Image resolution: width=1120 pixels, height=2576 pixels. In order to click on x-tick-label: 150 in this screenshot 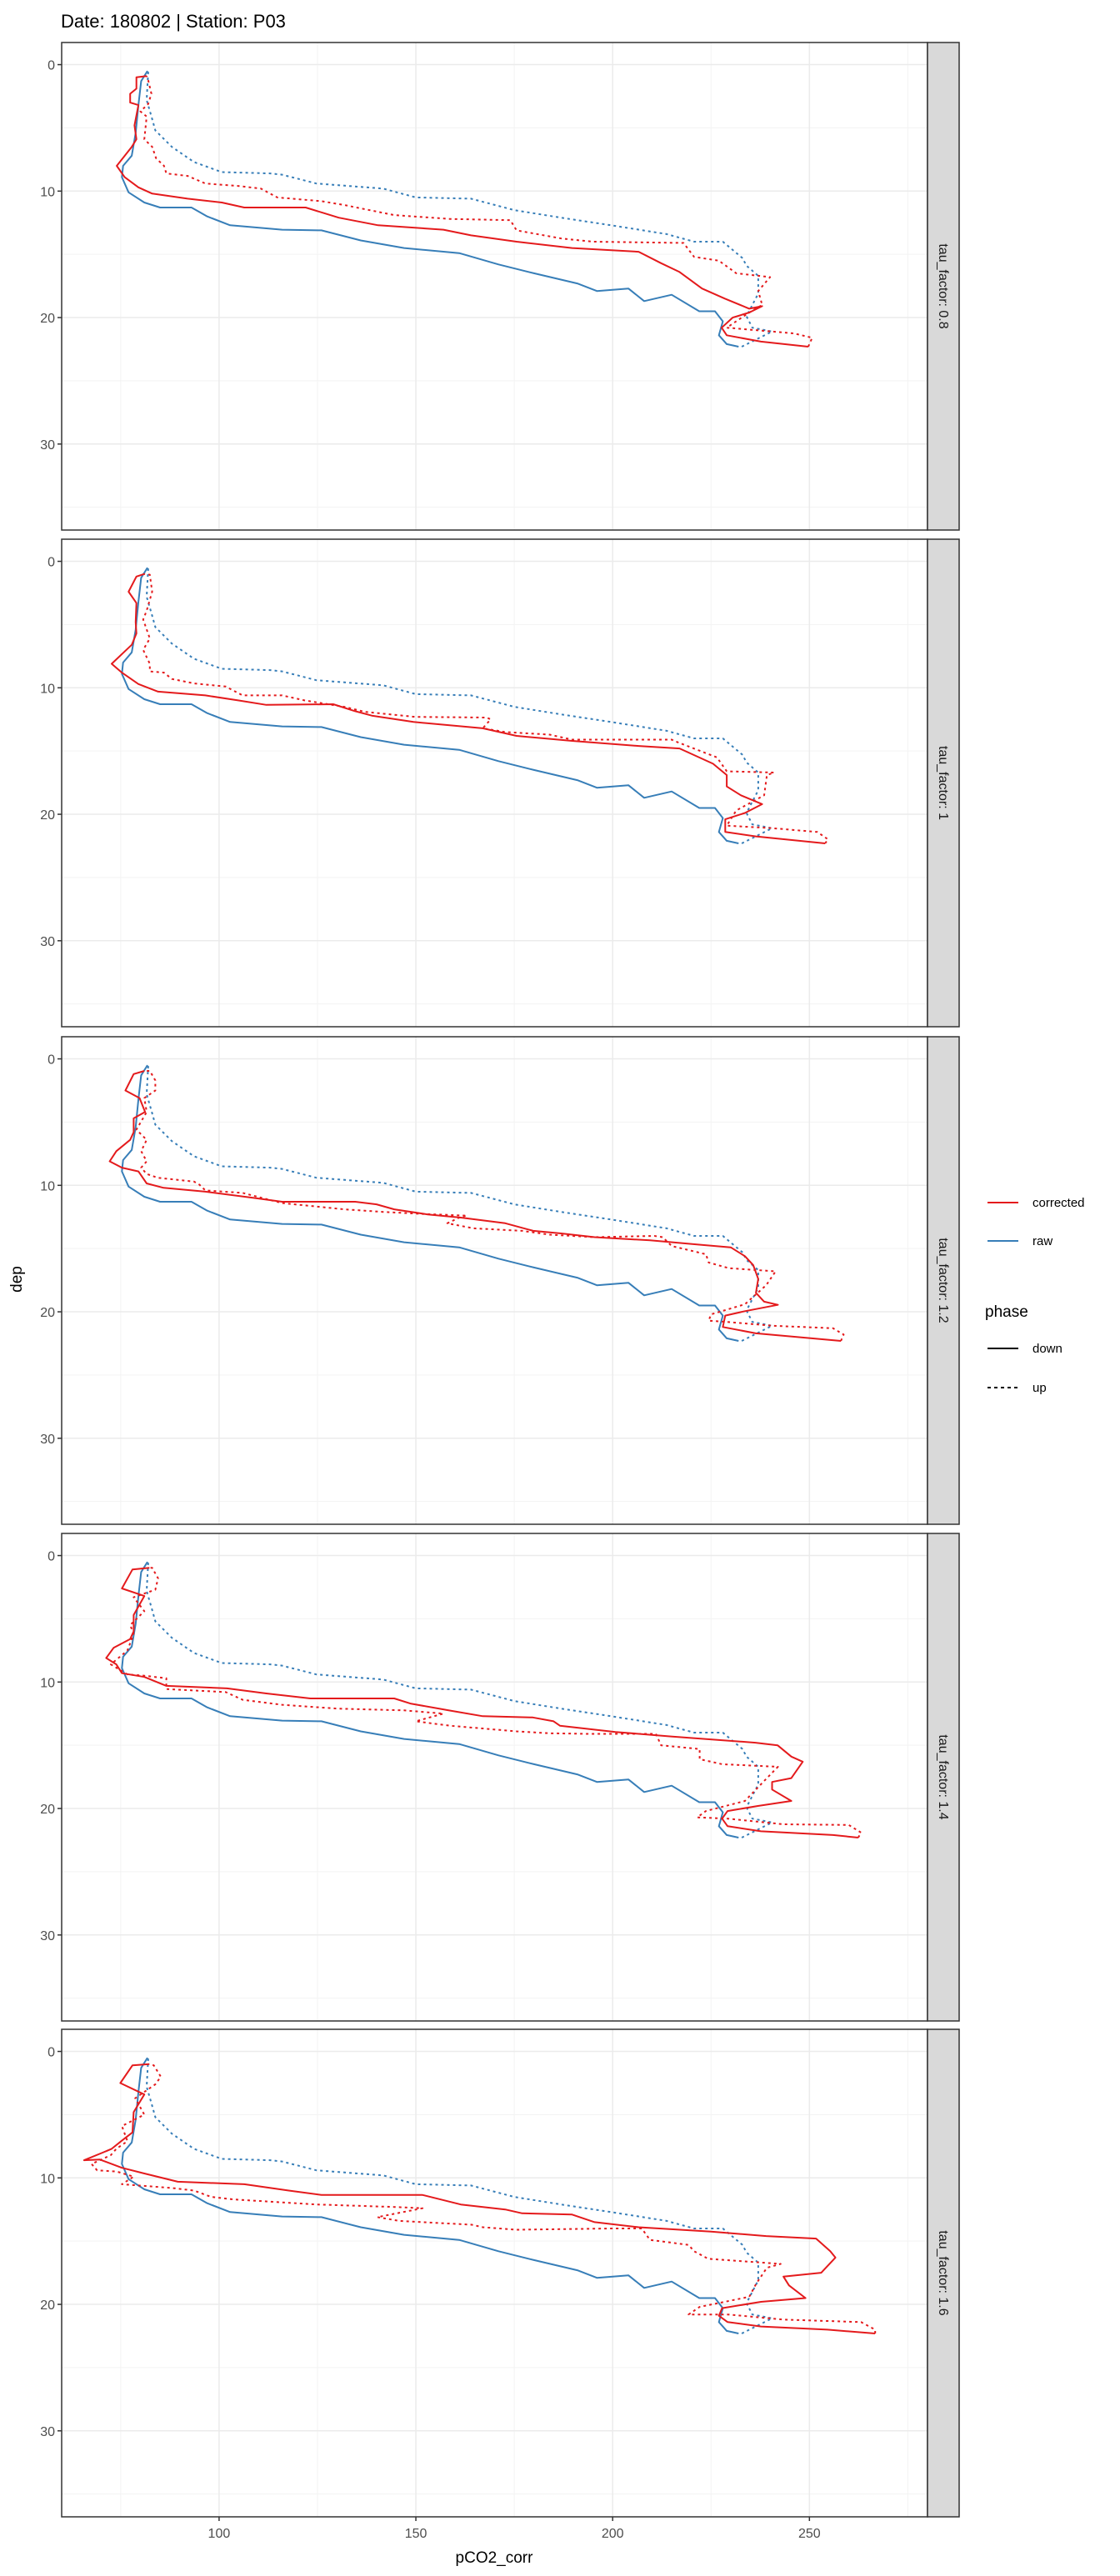, I will do `click(416, 2534)`.